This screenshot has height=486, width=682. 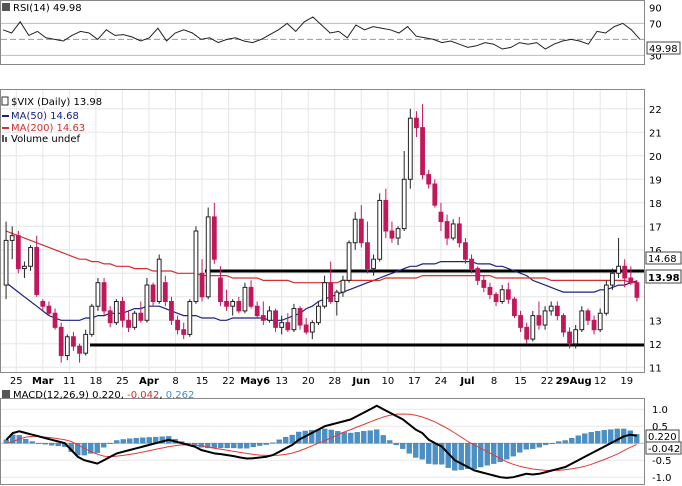 What do you see at coordinates (494, 381) in the screenshot?
I see `x-tick-label: 8` at bounding box center [494, 381].